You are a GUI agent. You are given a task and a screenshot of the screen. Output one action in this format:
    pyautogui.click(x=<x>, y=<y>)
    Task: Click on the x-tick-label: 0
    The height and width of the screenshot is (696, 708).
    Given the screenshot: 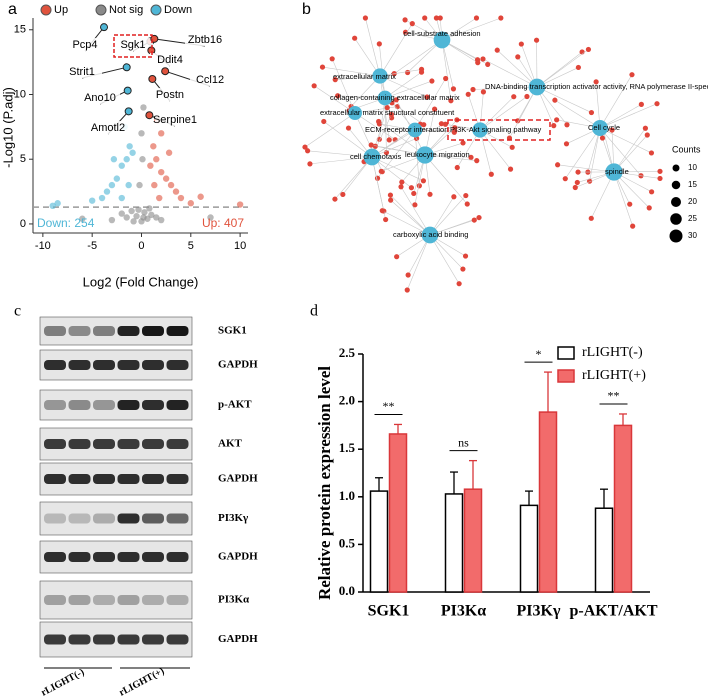 What is the action you would take?
    pyautogui.click(x=141, y=246)
    